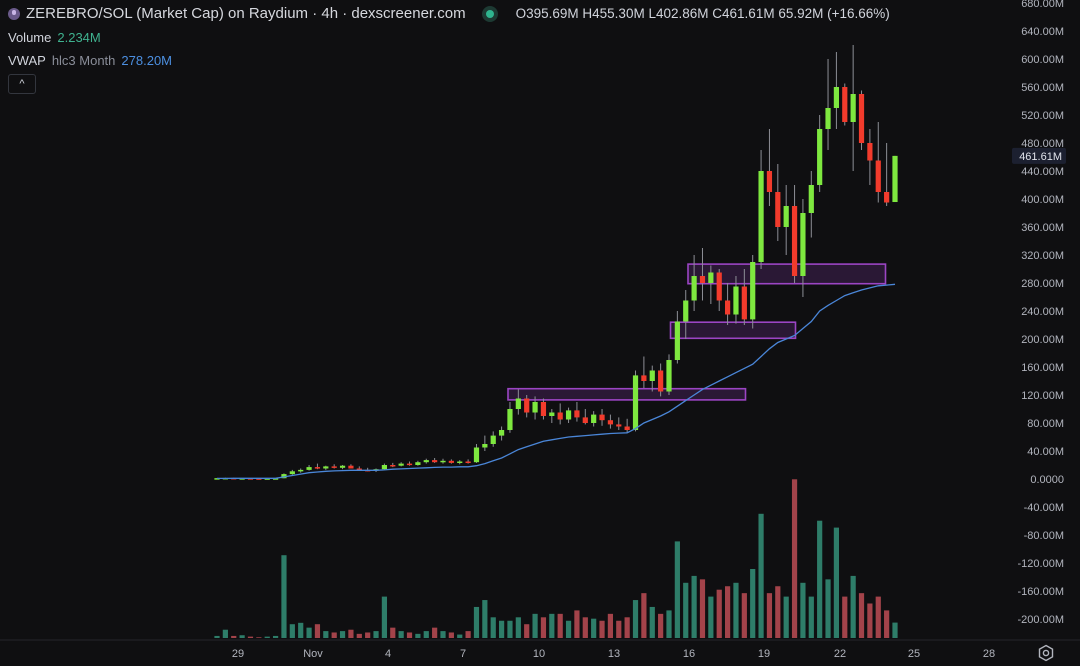  Describe the element at coordinates (90, 60) in the screenshot. I see `vwap-legend: VWAP hlc3 Month 278.20M` at that location.